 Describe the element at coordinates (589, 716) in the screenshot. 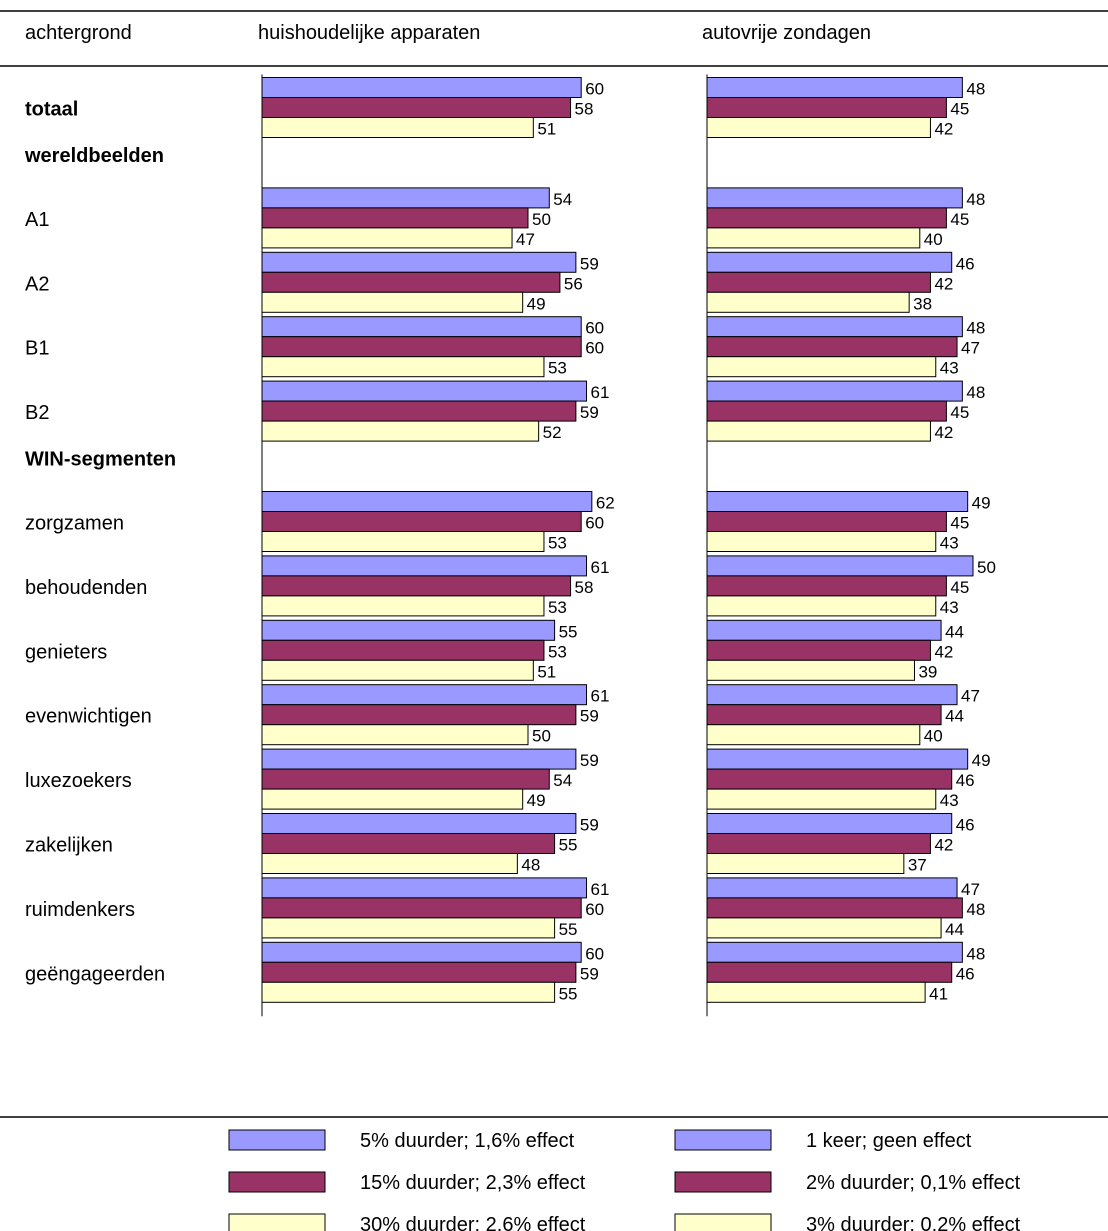

I see `data-label-huishoudelijke-apparaten-evenwichtigen-s2: 59` at that location.